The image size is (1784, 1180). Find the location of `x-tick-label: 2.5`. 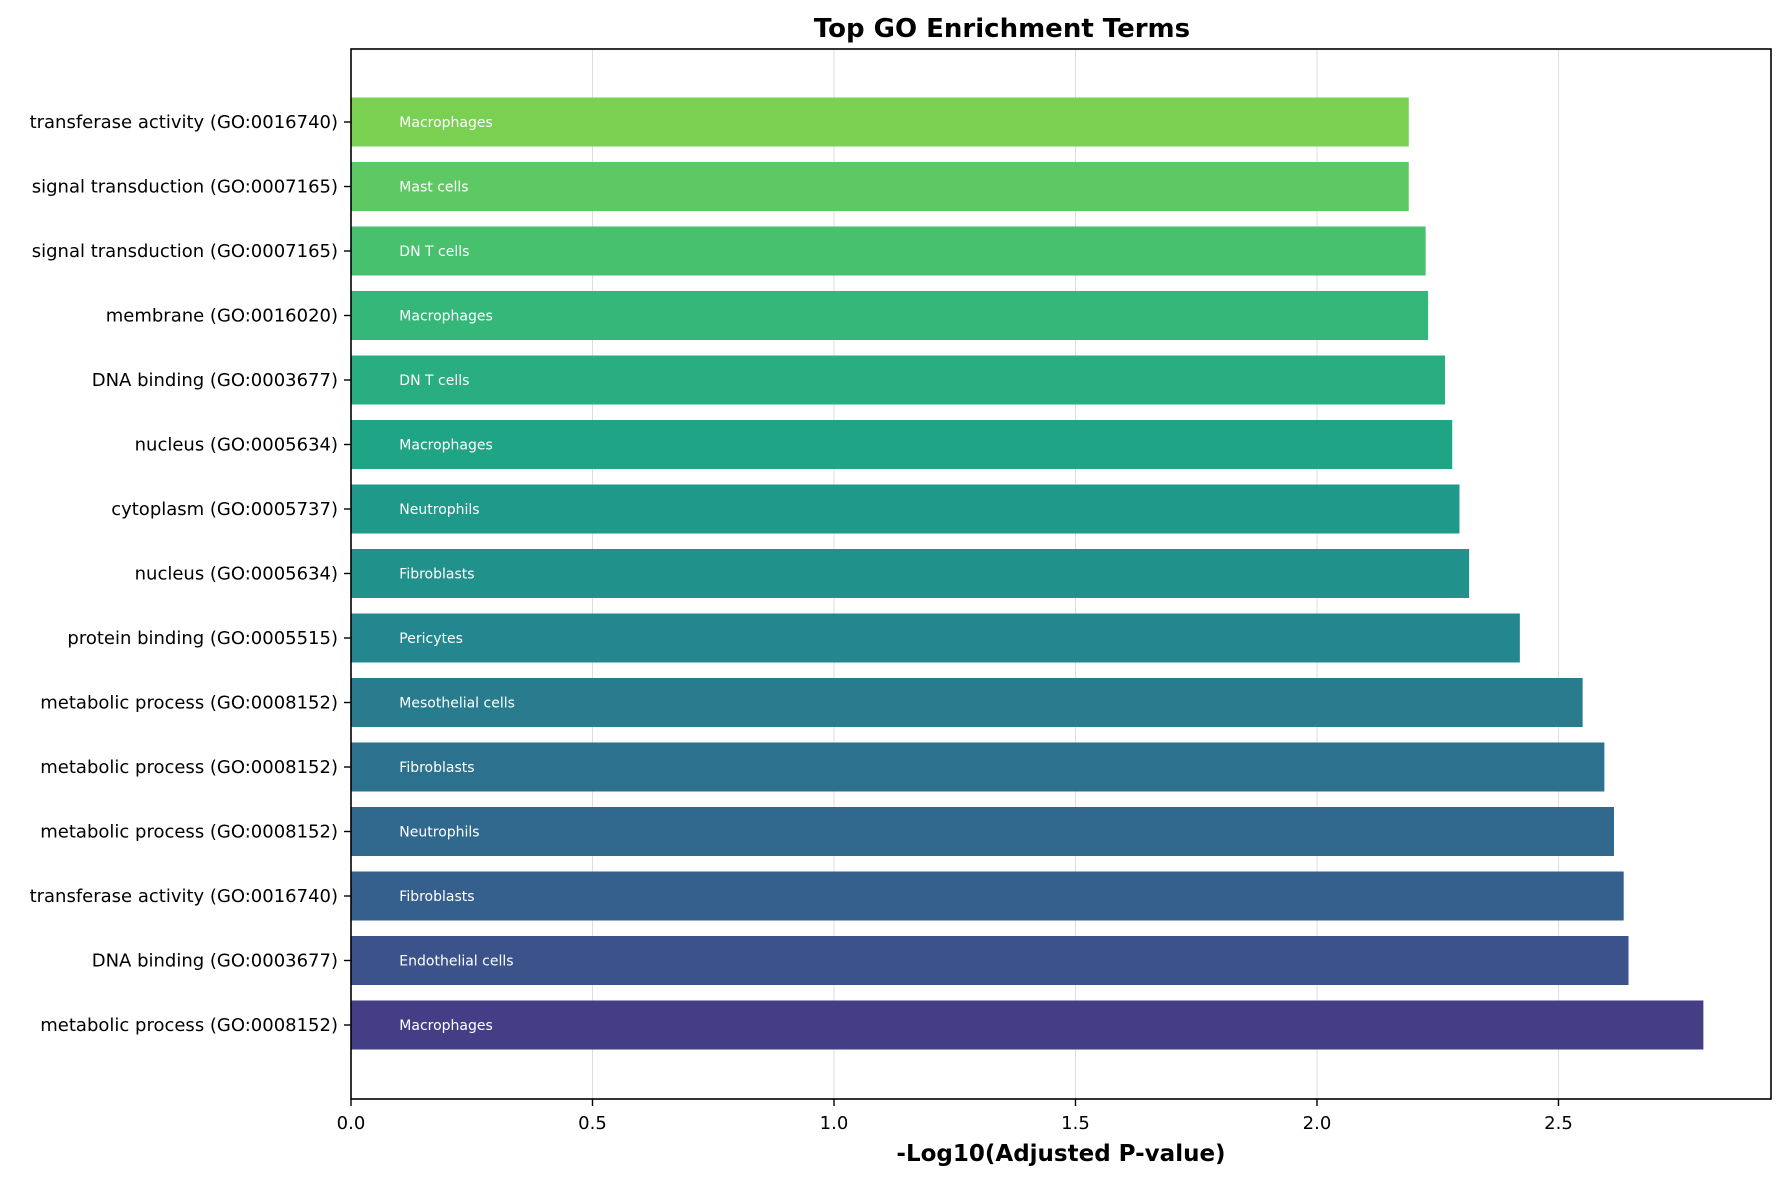

x-tick-label: 2.5 is located at coordinates (1558, 1123).